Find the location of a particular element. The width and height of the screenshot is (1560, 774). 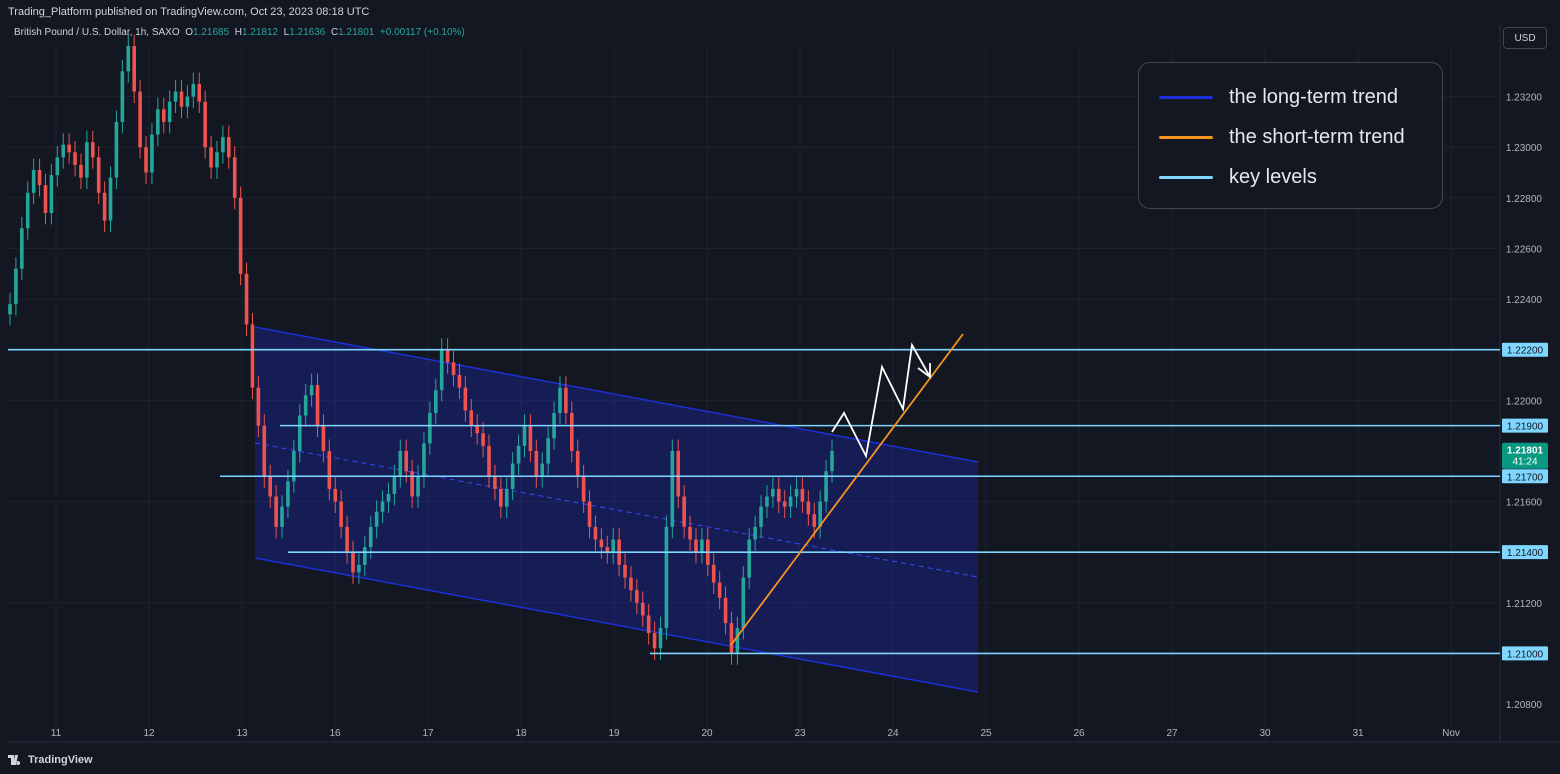

y-tick-label: 1.23000 is located at coordinates (1524, 148).